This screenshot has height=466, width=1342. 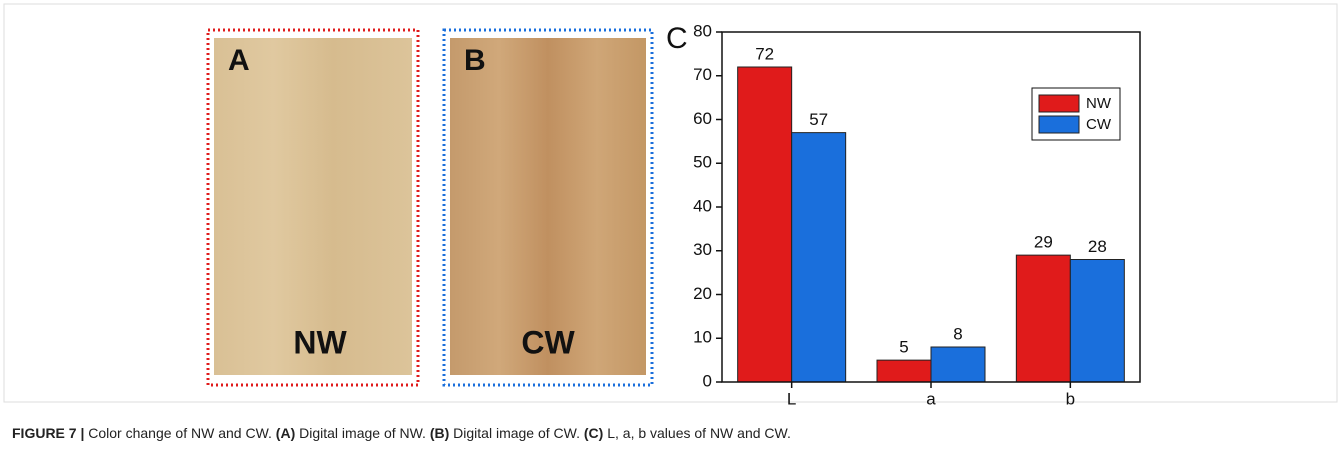 I want to click on bar-value-label: 5, so click(x=903, y=347).